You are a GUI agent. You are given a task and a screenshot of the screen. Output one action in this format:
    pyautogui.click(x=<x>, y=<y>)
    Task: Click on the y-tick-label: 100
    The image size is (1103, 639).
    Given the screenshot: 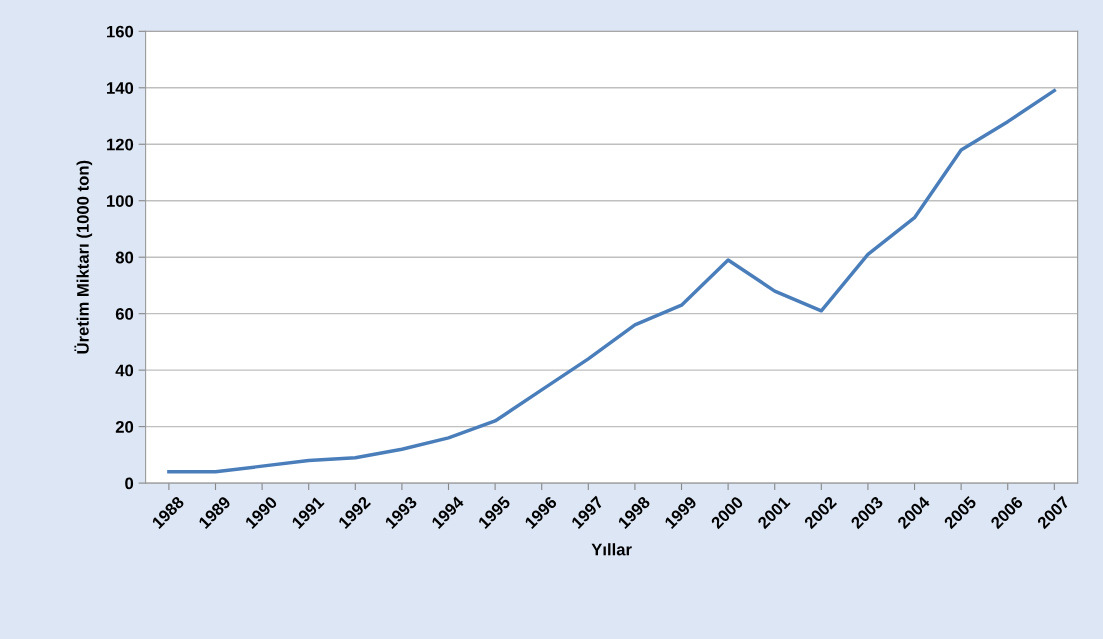 What is the action you would take?
    pyautogui.click(x=120, y=201)
    